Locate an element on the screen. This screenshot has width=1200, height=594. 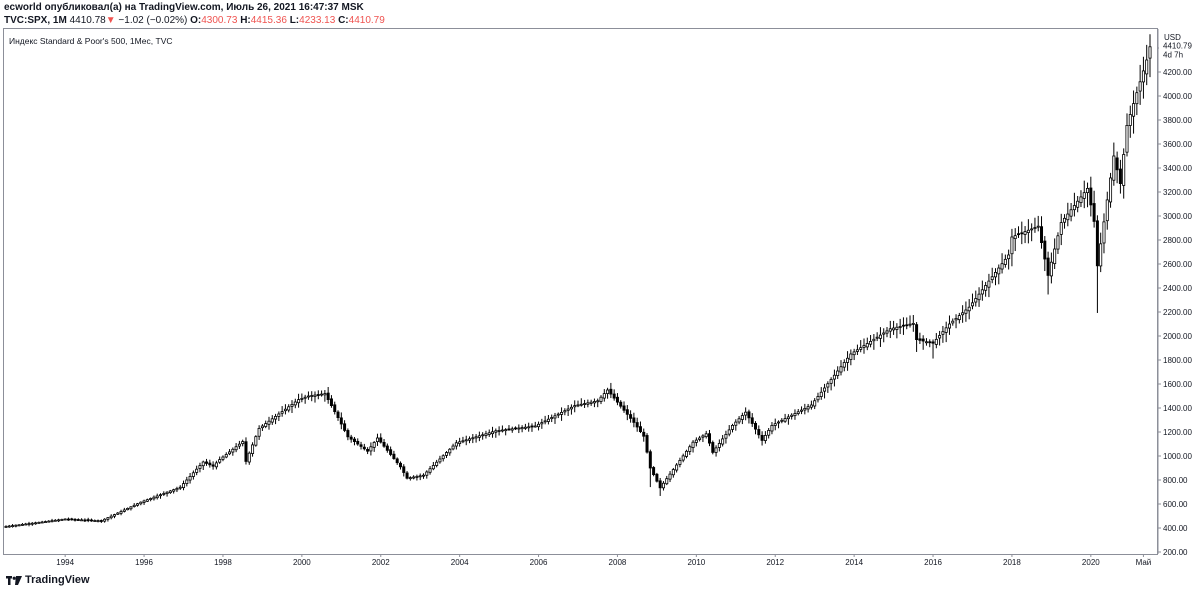
last-price-label: 4410.79 is located at coordinates (1177, 46).